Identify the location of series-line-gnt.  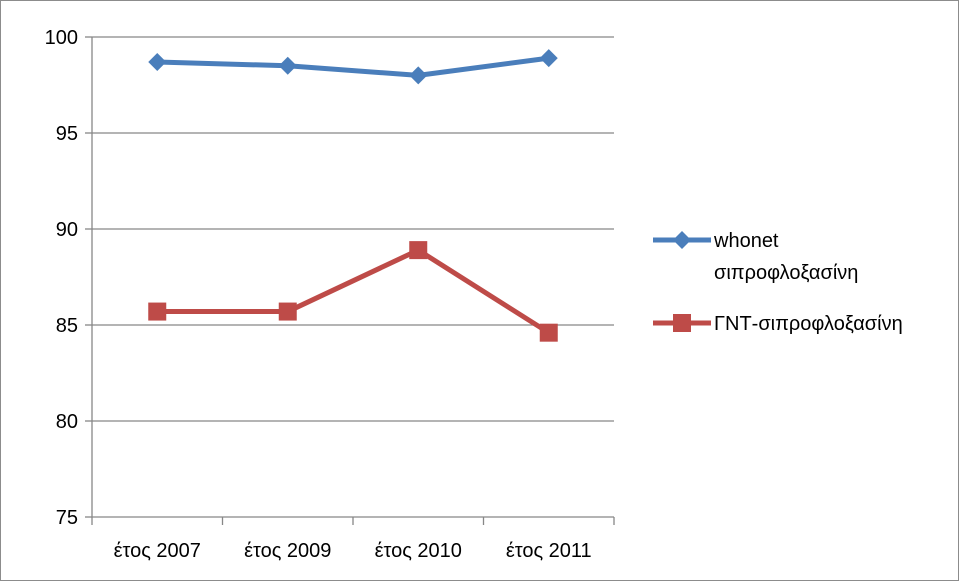
(353, 291).